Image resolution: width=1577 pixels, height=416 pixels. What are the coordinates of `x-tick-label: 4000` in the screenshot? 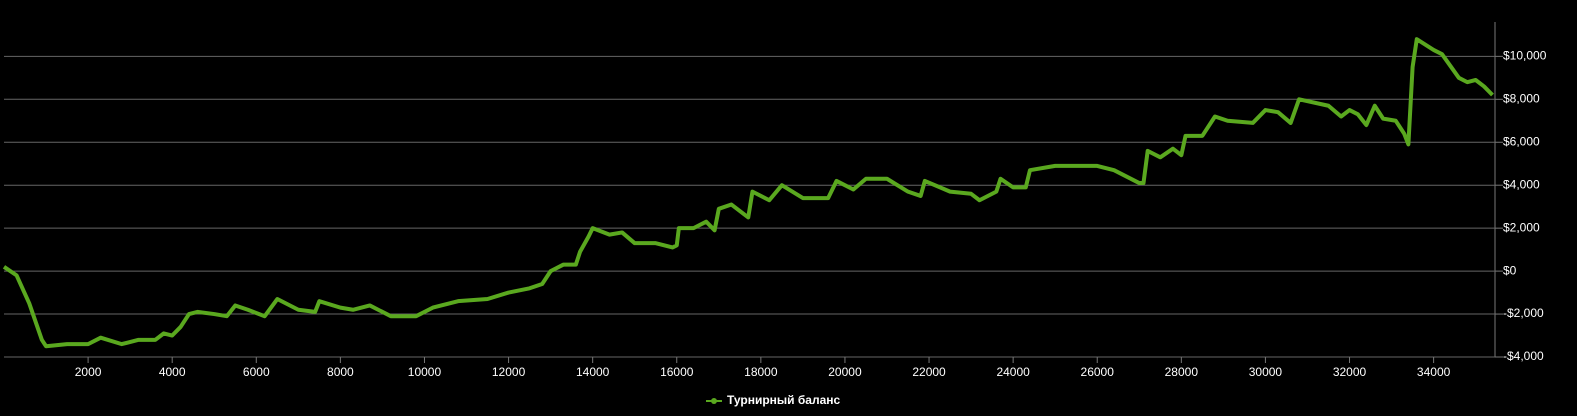 It's located at (172, 372).